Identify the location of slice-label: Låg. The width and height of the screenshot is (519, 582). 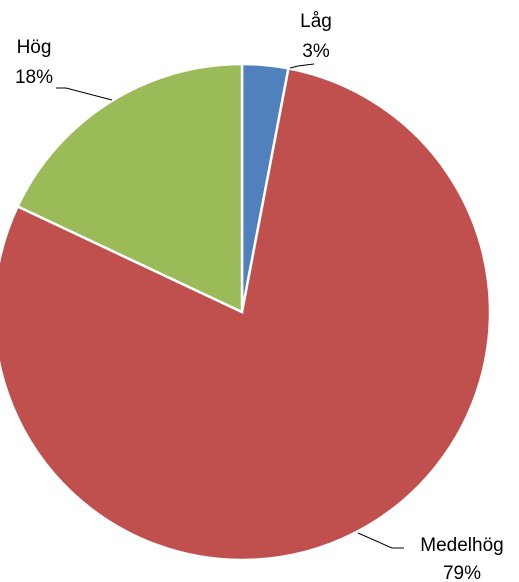
(316, 21).